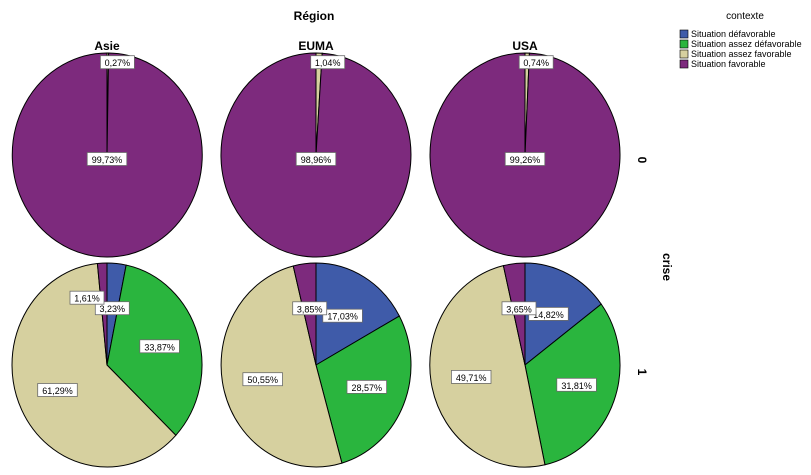 The image size is (811, 475). What do you see at coordinates (667, 267) in the screenshot?
I see `row-axis-label: crise` at bounding box center [667, 267].